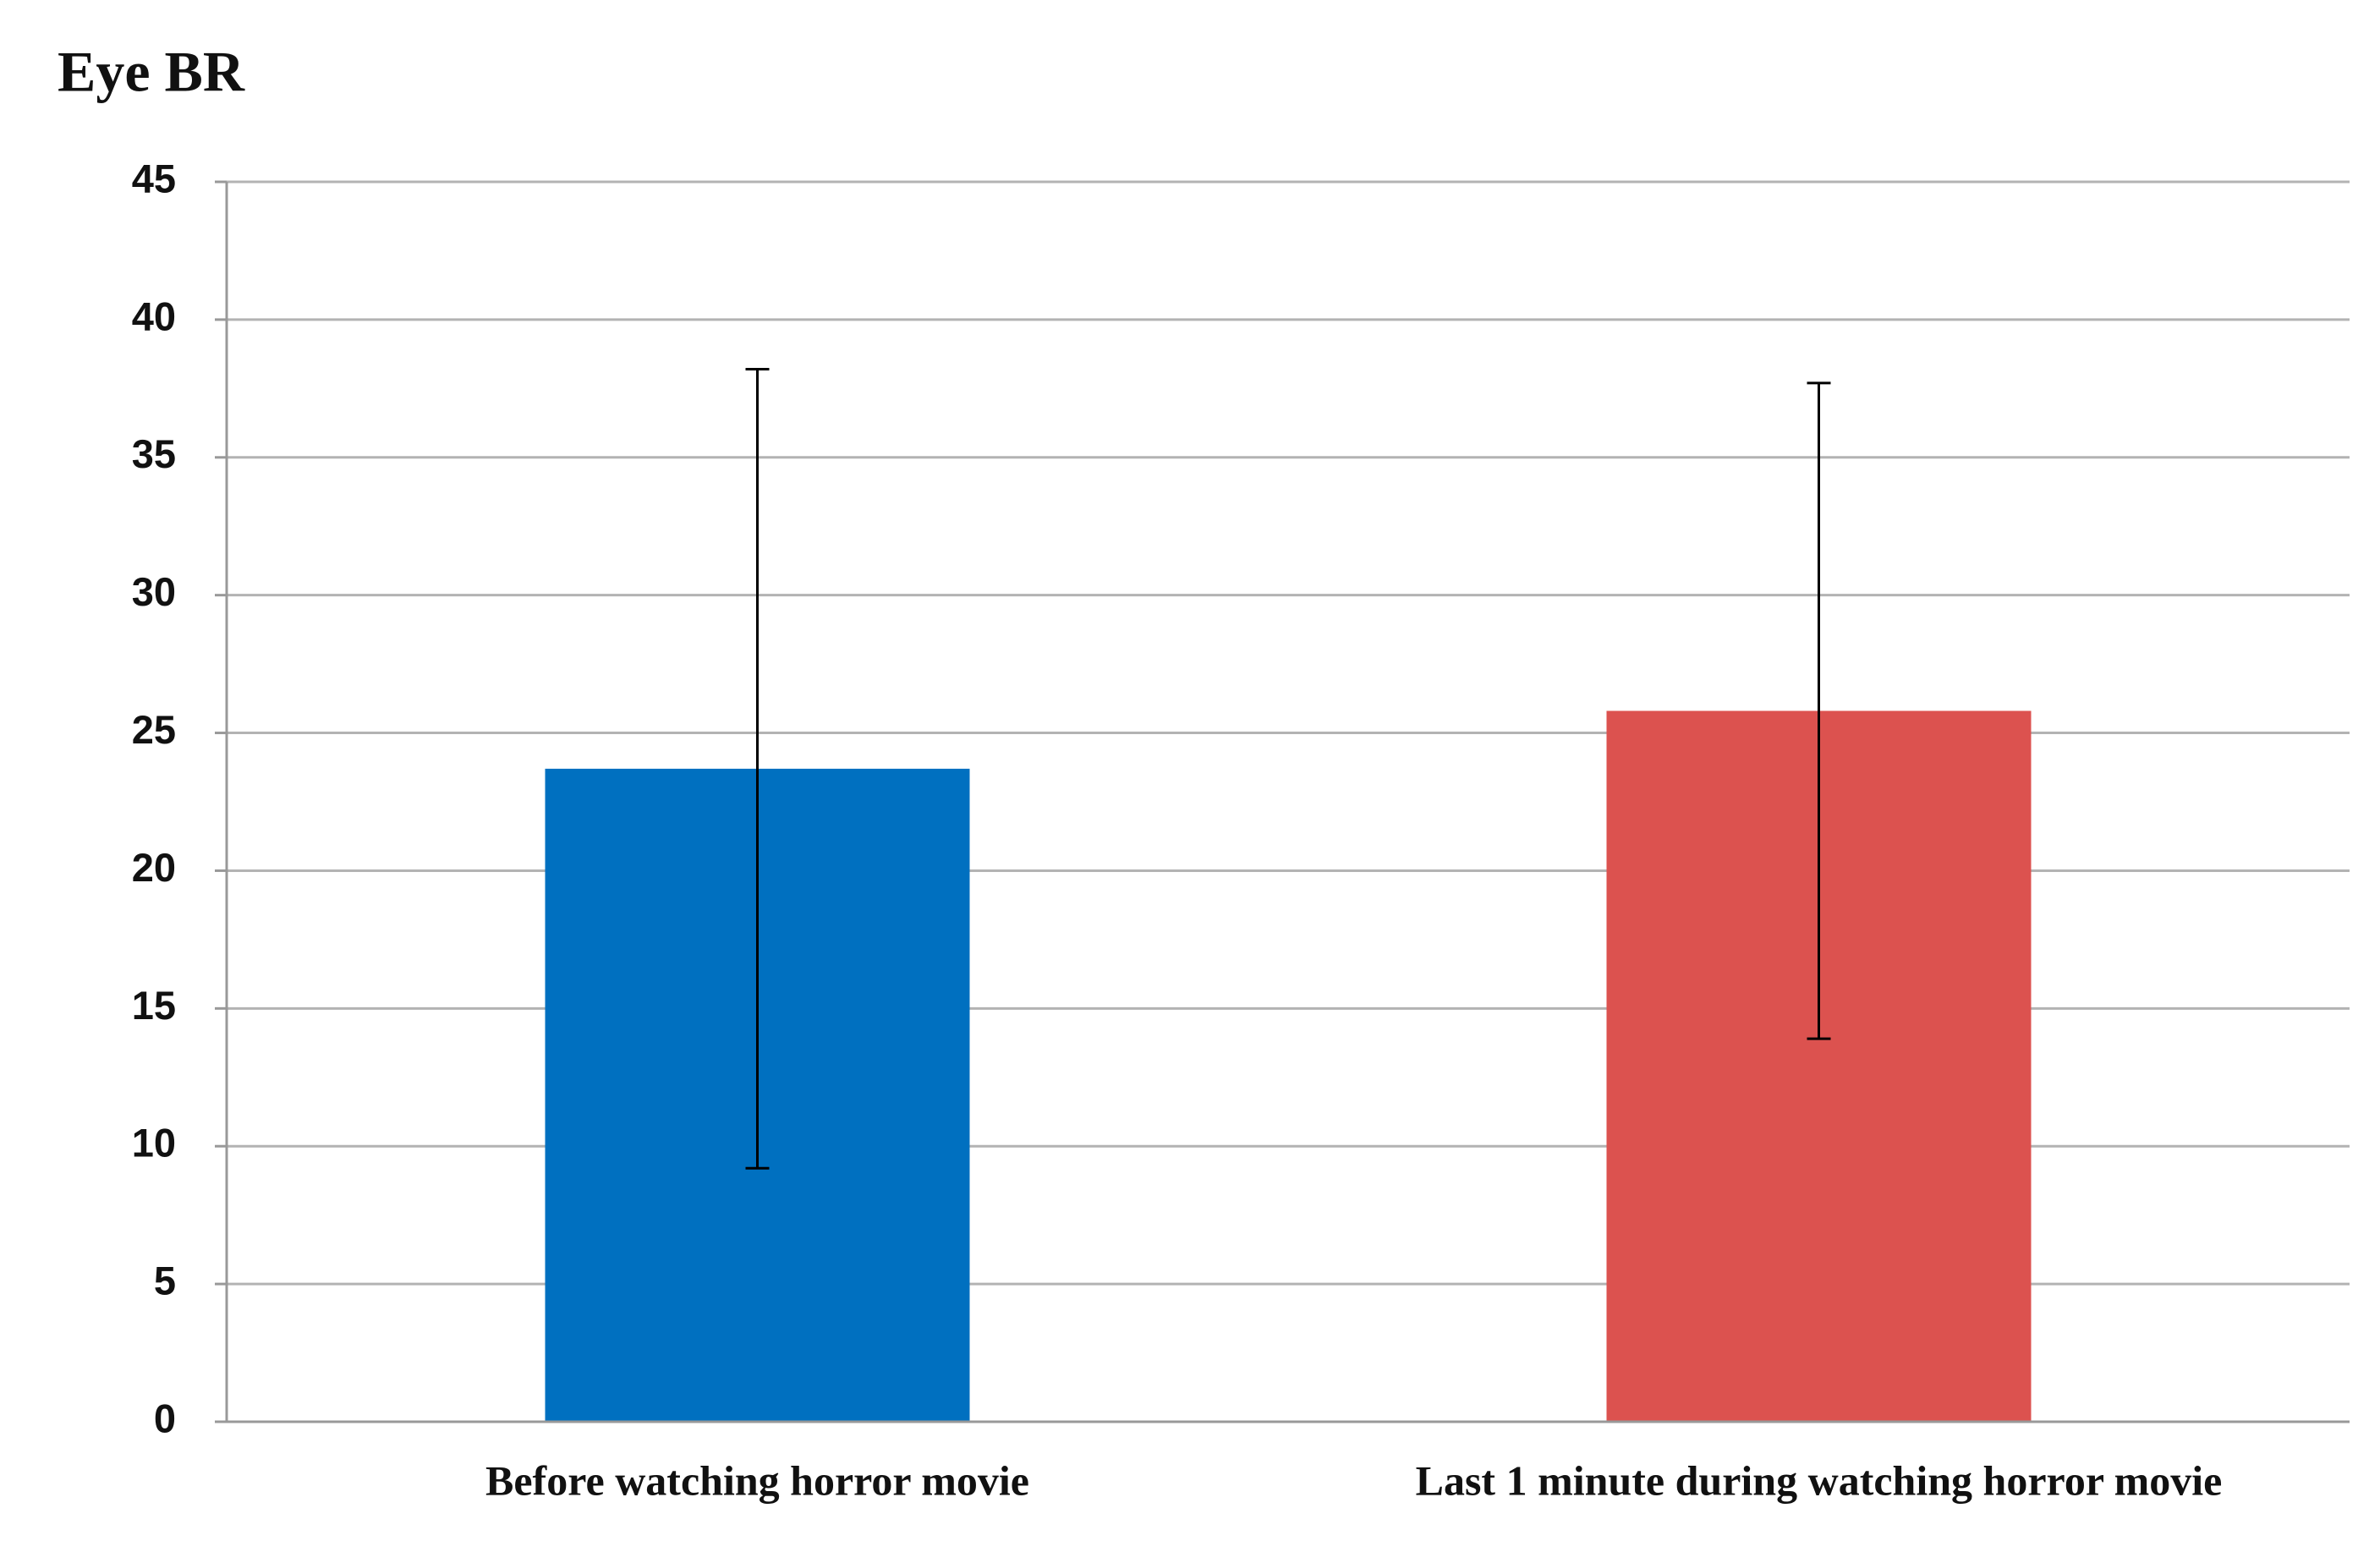  What do you see at coordinates (154, 454) in the screenshot?
I see `y-tick-label: 35` at bounding box center [154, 454].